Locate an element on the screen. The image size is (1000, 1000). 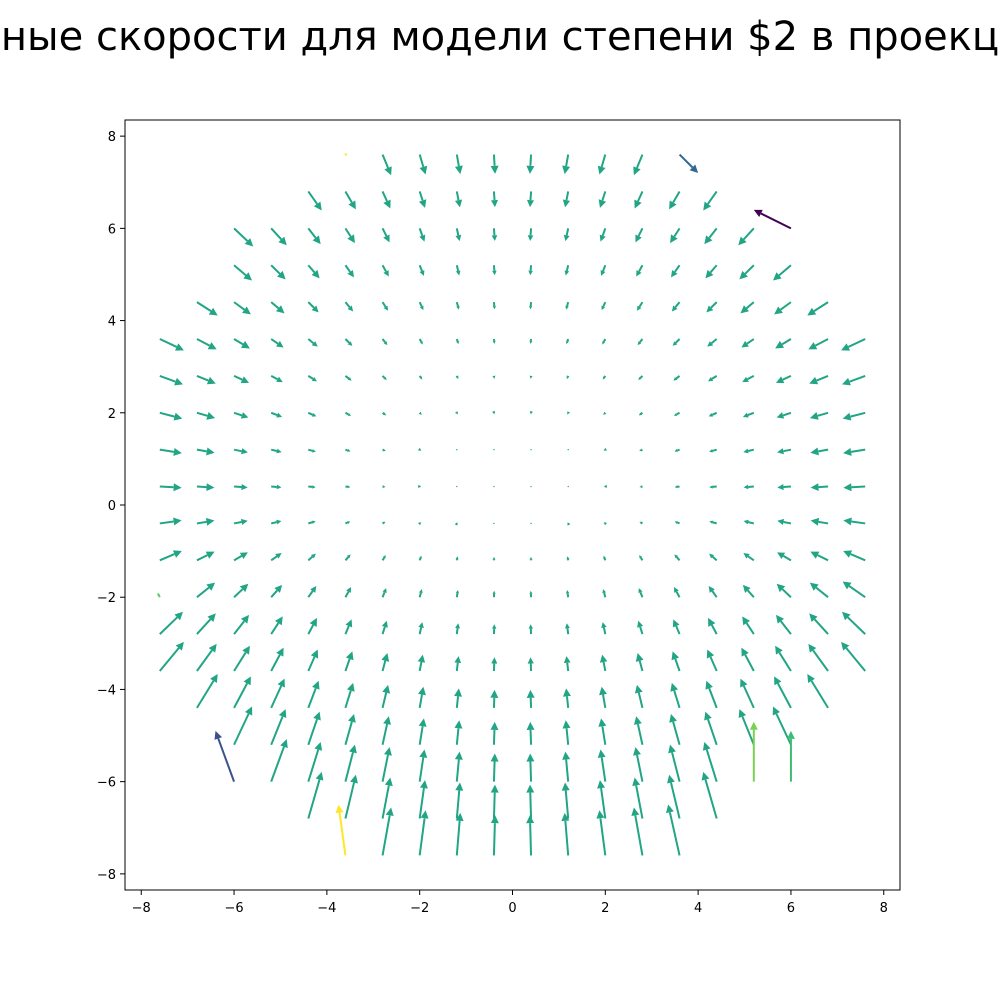
x-tick-label: 6 is located at coordinates (791, 908).